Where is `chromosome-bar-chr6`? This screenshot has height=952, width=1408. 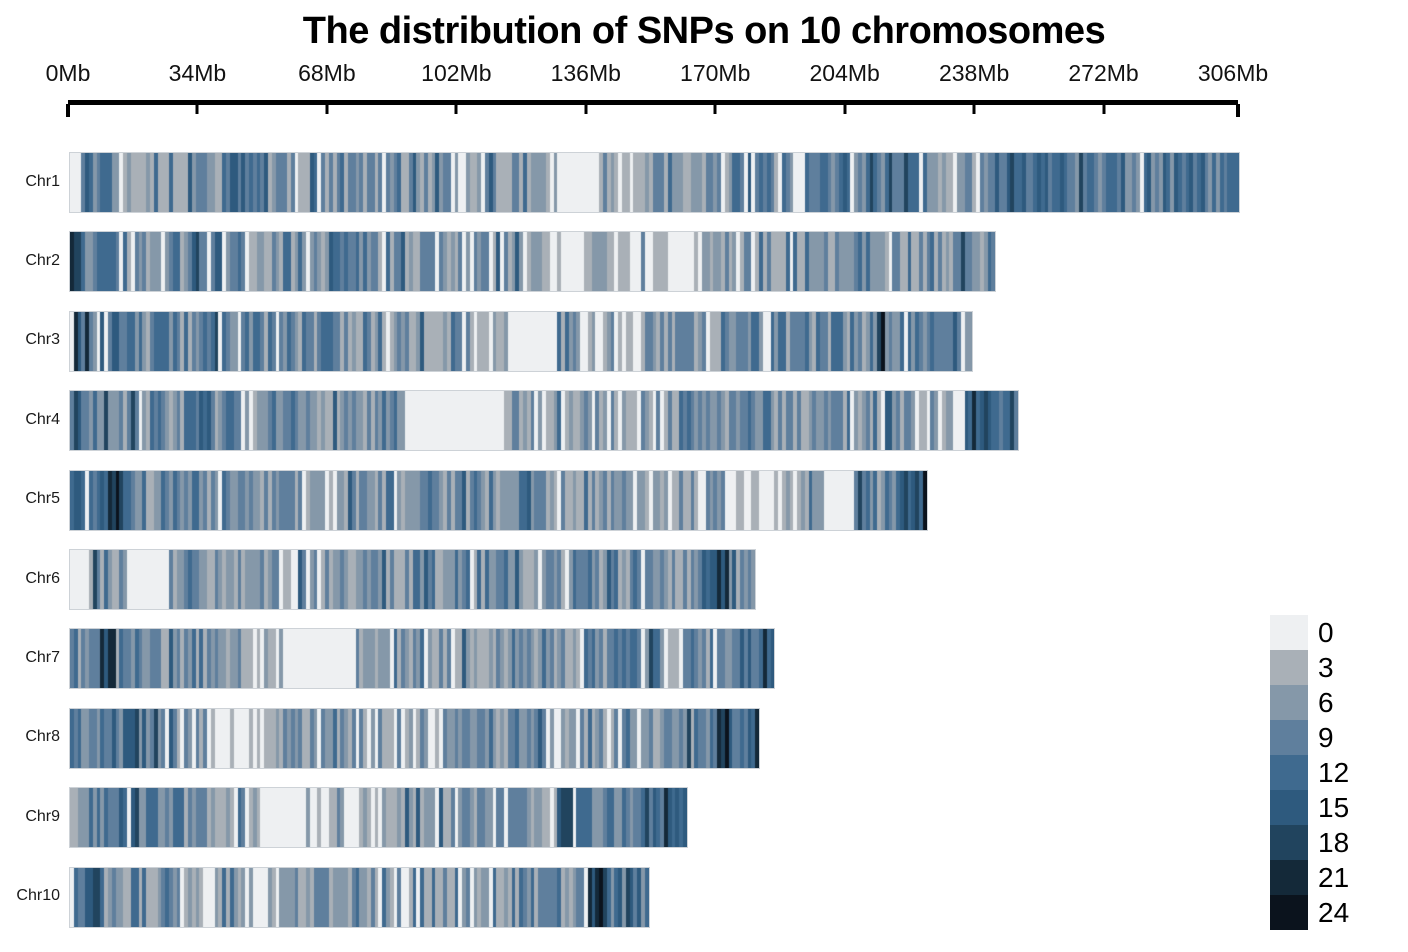
chromosome-bar-chr6 is located at coordinates (412, 579).